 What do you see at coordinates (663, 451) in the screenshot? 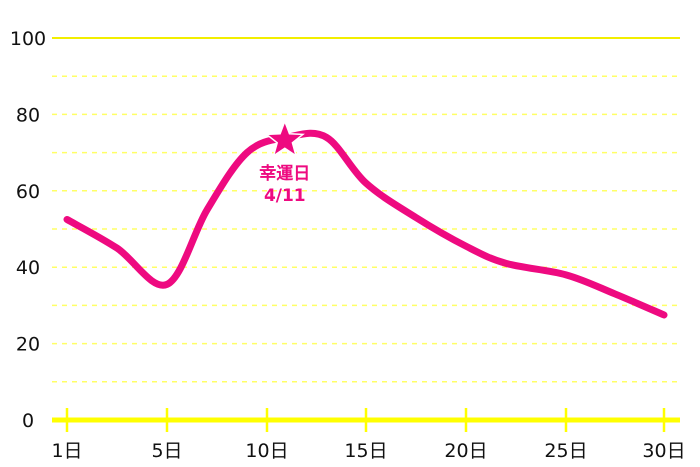
I see `x-tick-label: 30日` at bounding box center [663, 451].